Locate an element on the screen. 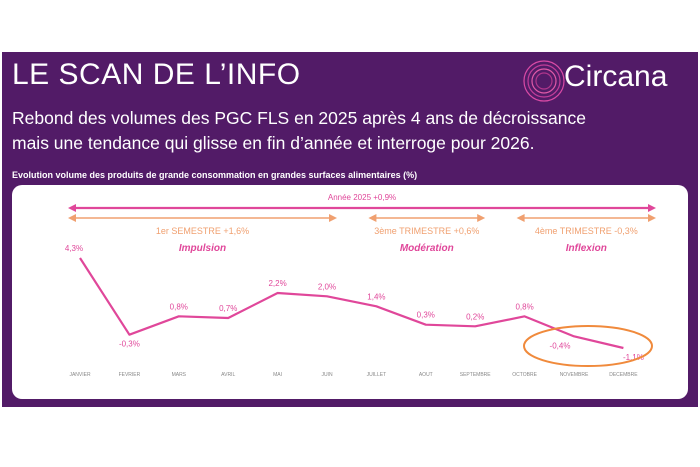 This screenshot has height=467, width=700. x-tick-label: OCTOBRE is located at coordinates (524, 375).